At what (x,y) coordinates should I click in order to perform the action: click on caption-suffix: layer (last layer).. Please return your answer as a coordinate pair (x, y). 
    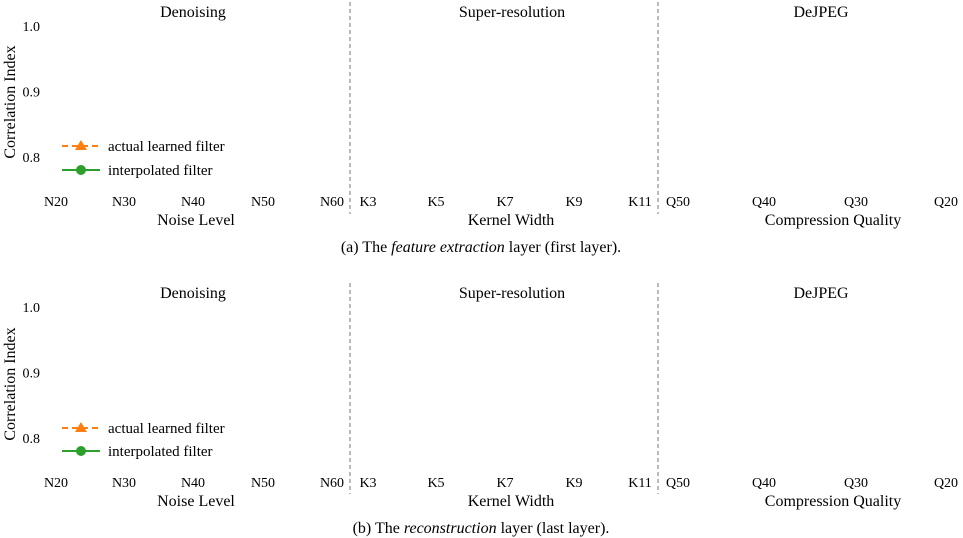
    Looking at the image, I should click on (553, 528).